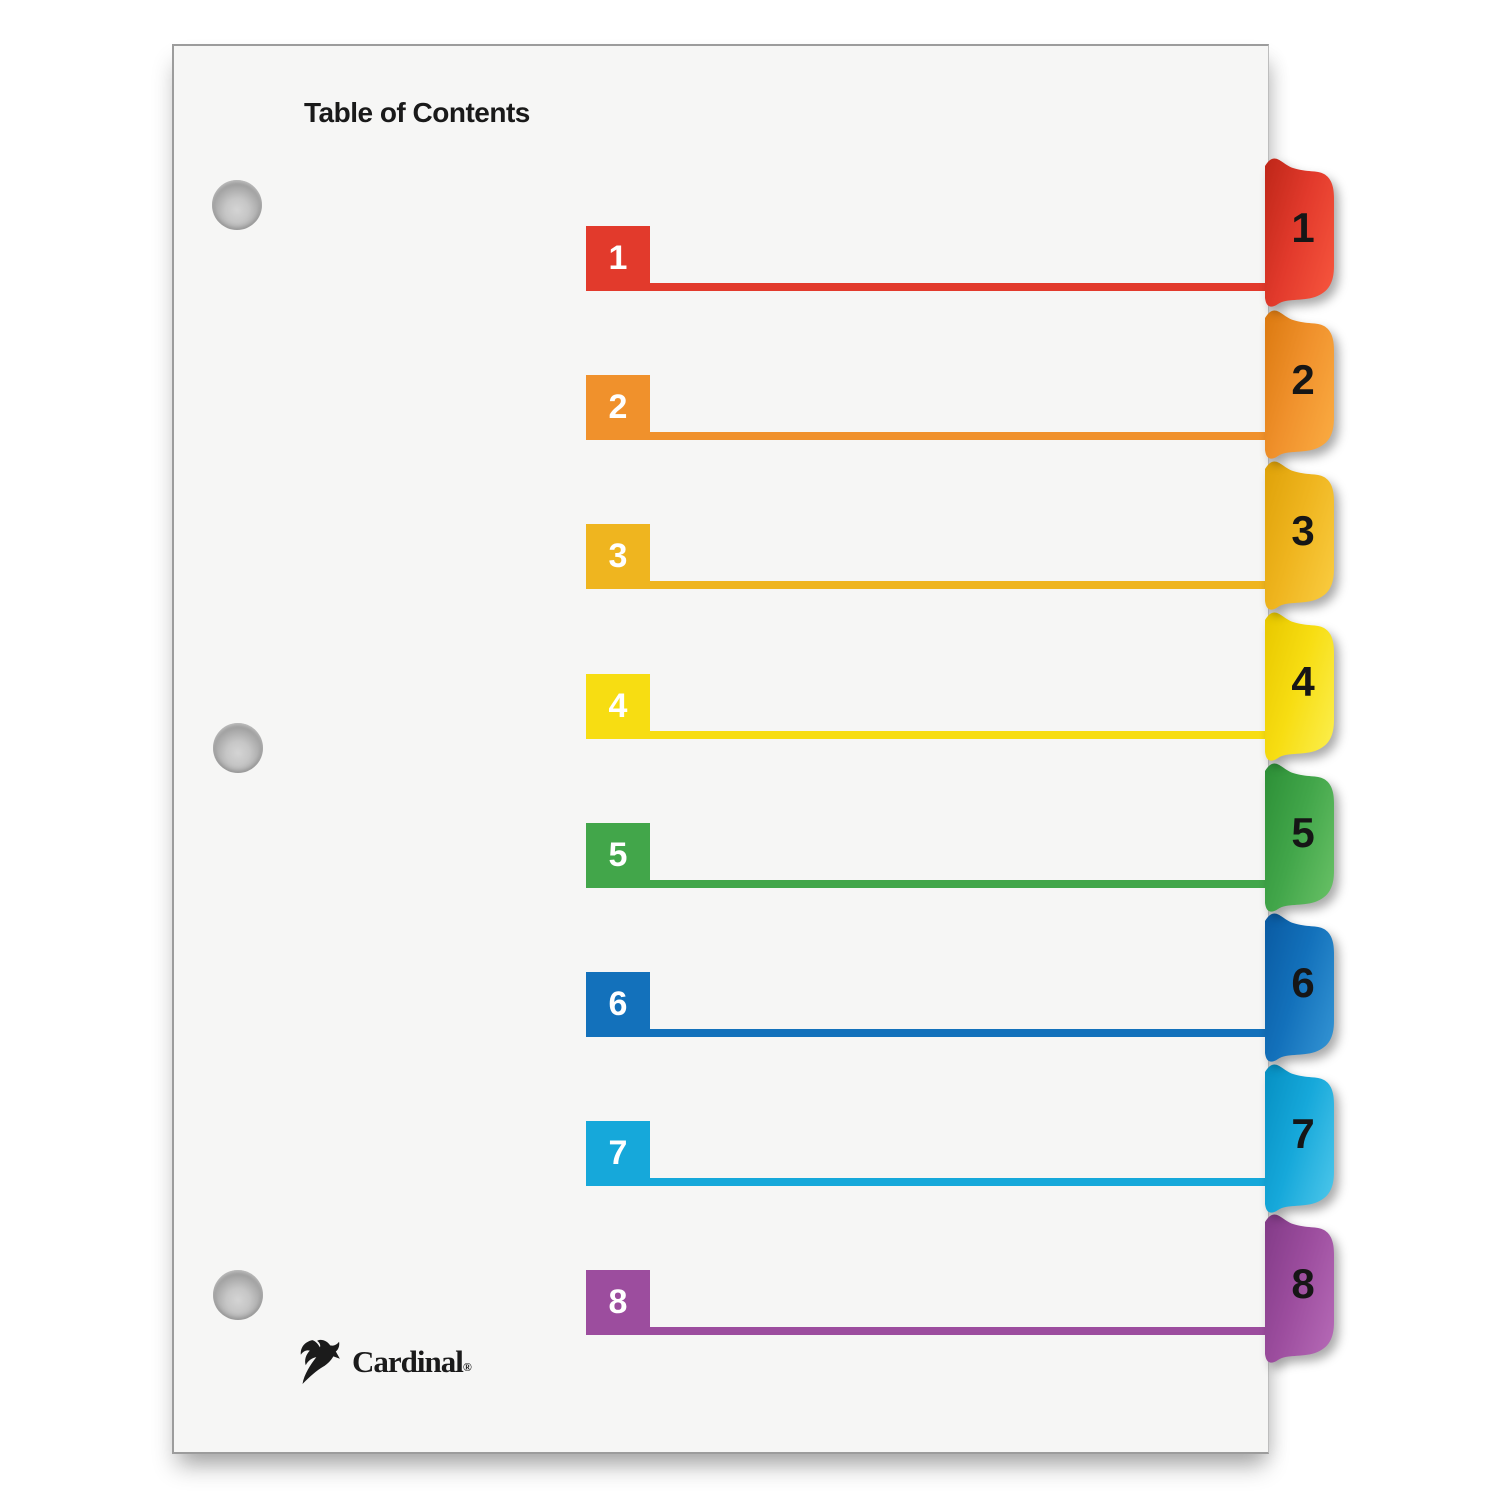 The image size is (1500, 1500). I want to click on section-number: 2, so click(618, 407).